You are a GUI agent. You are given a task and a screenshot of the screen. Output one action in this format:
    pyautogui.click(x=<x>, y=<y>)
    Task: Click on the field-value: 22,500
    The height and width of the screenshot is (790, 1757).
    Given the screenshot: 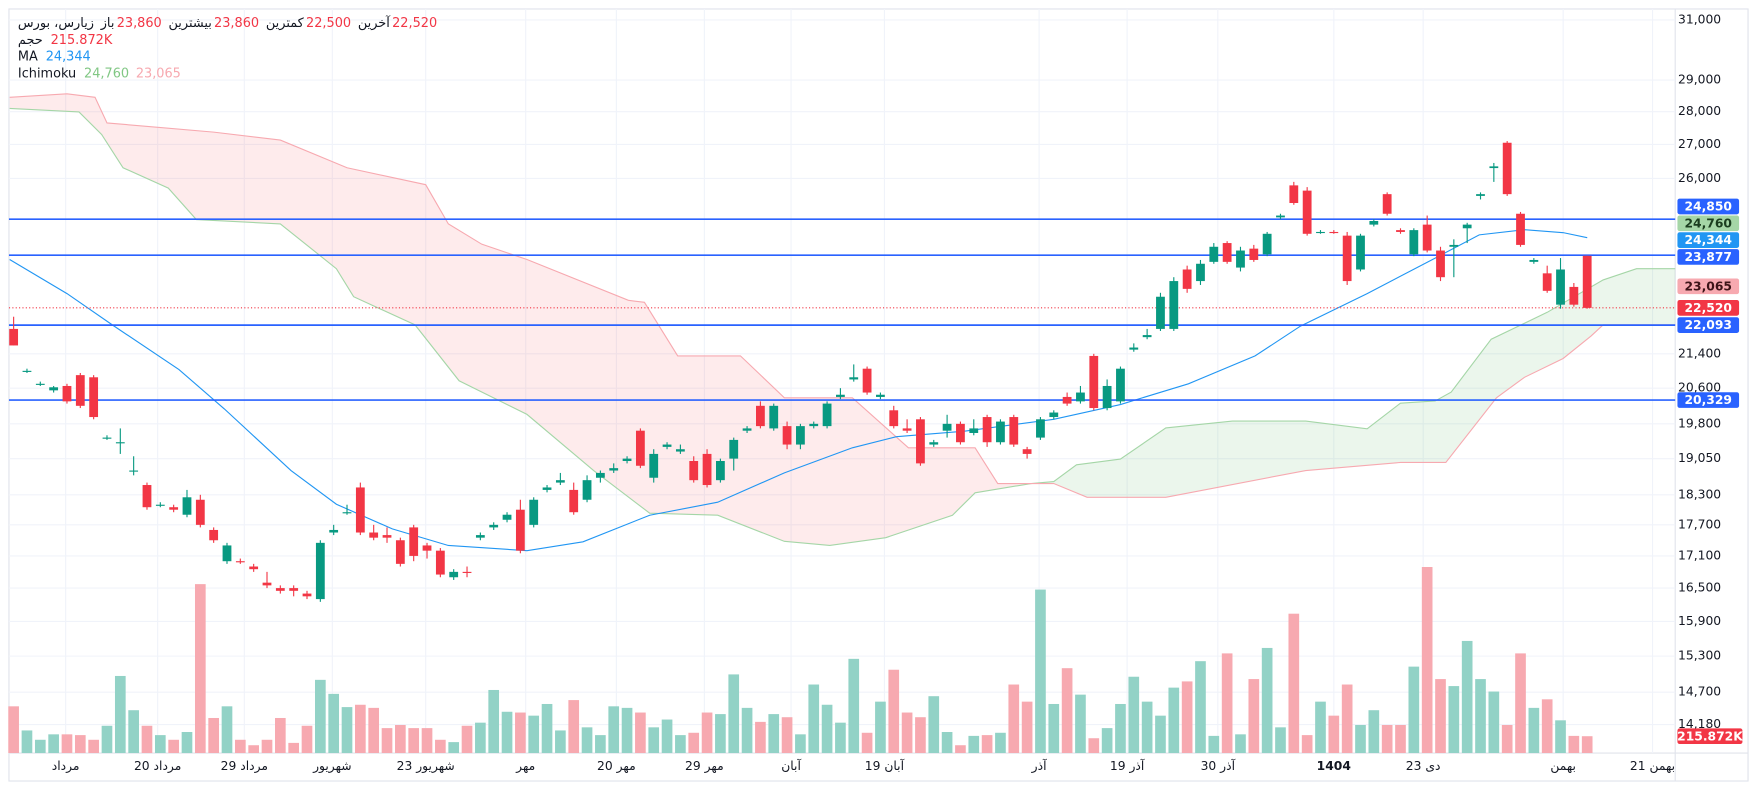 What is the action you would take?
    pyautogui.click(x=328, y=23)
    